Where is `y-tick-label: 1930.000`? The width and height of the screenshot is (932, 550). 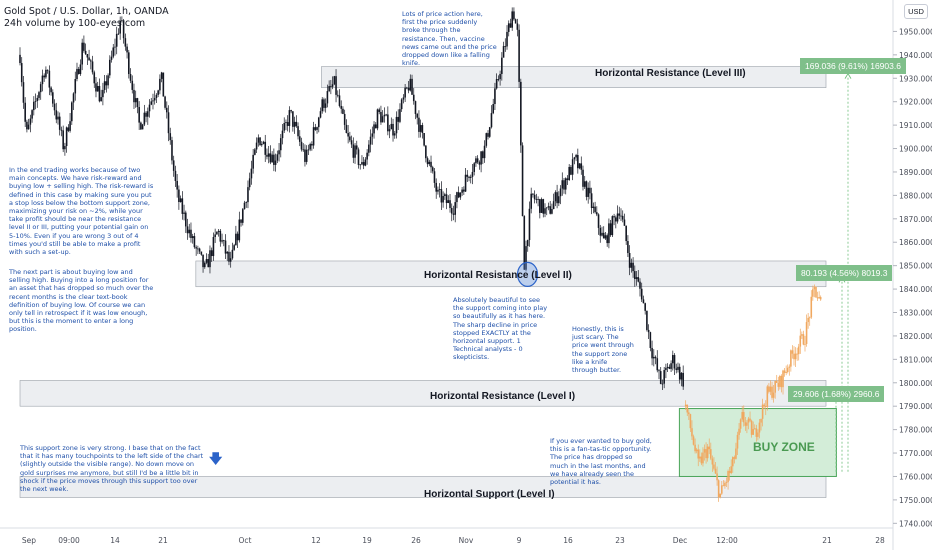 y-tick-label: 1930.000 is located at coordinates (915, 78).